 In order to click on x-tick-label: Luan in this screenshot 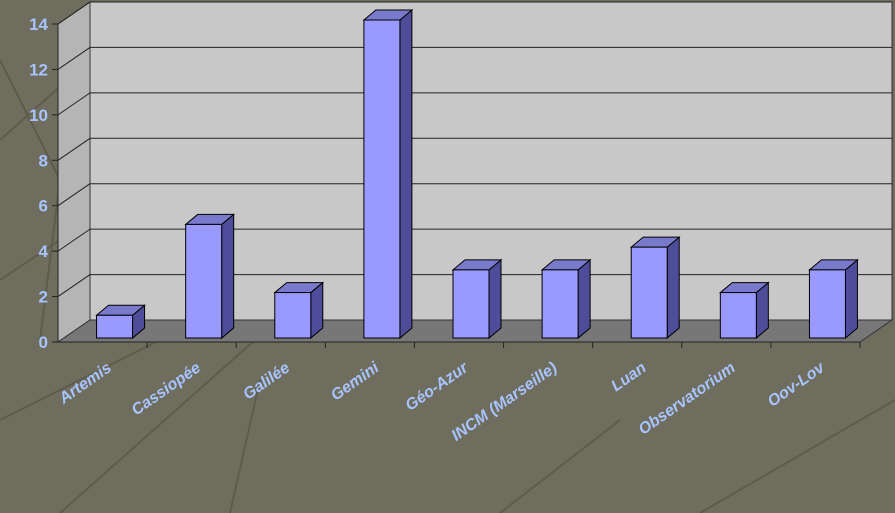, I will do `click(628, 377)`.